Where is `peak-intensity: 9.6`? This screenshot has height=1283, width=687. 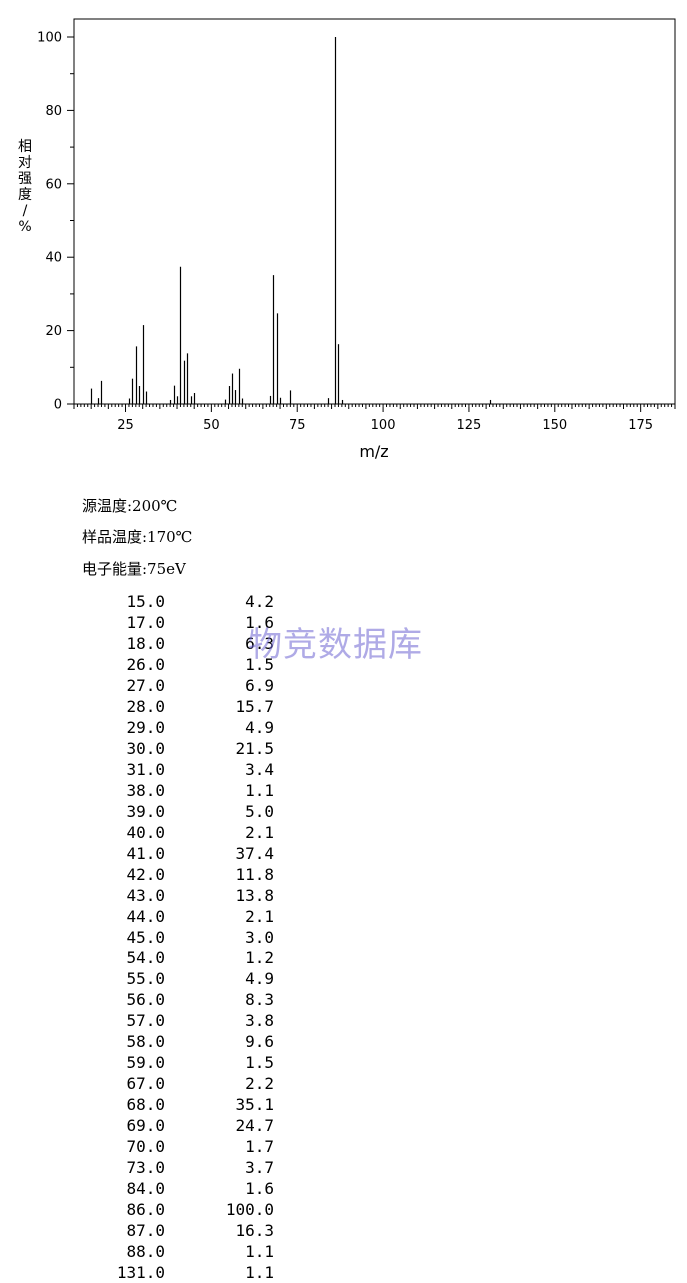 peak-intensity: 9.6 is located at coordinates (259, 1042).